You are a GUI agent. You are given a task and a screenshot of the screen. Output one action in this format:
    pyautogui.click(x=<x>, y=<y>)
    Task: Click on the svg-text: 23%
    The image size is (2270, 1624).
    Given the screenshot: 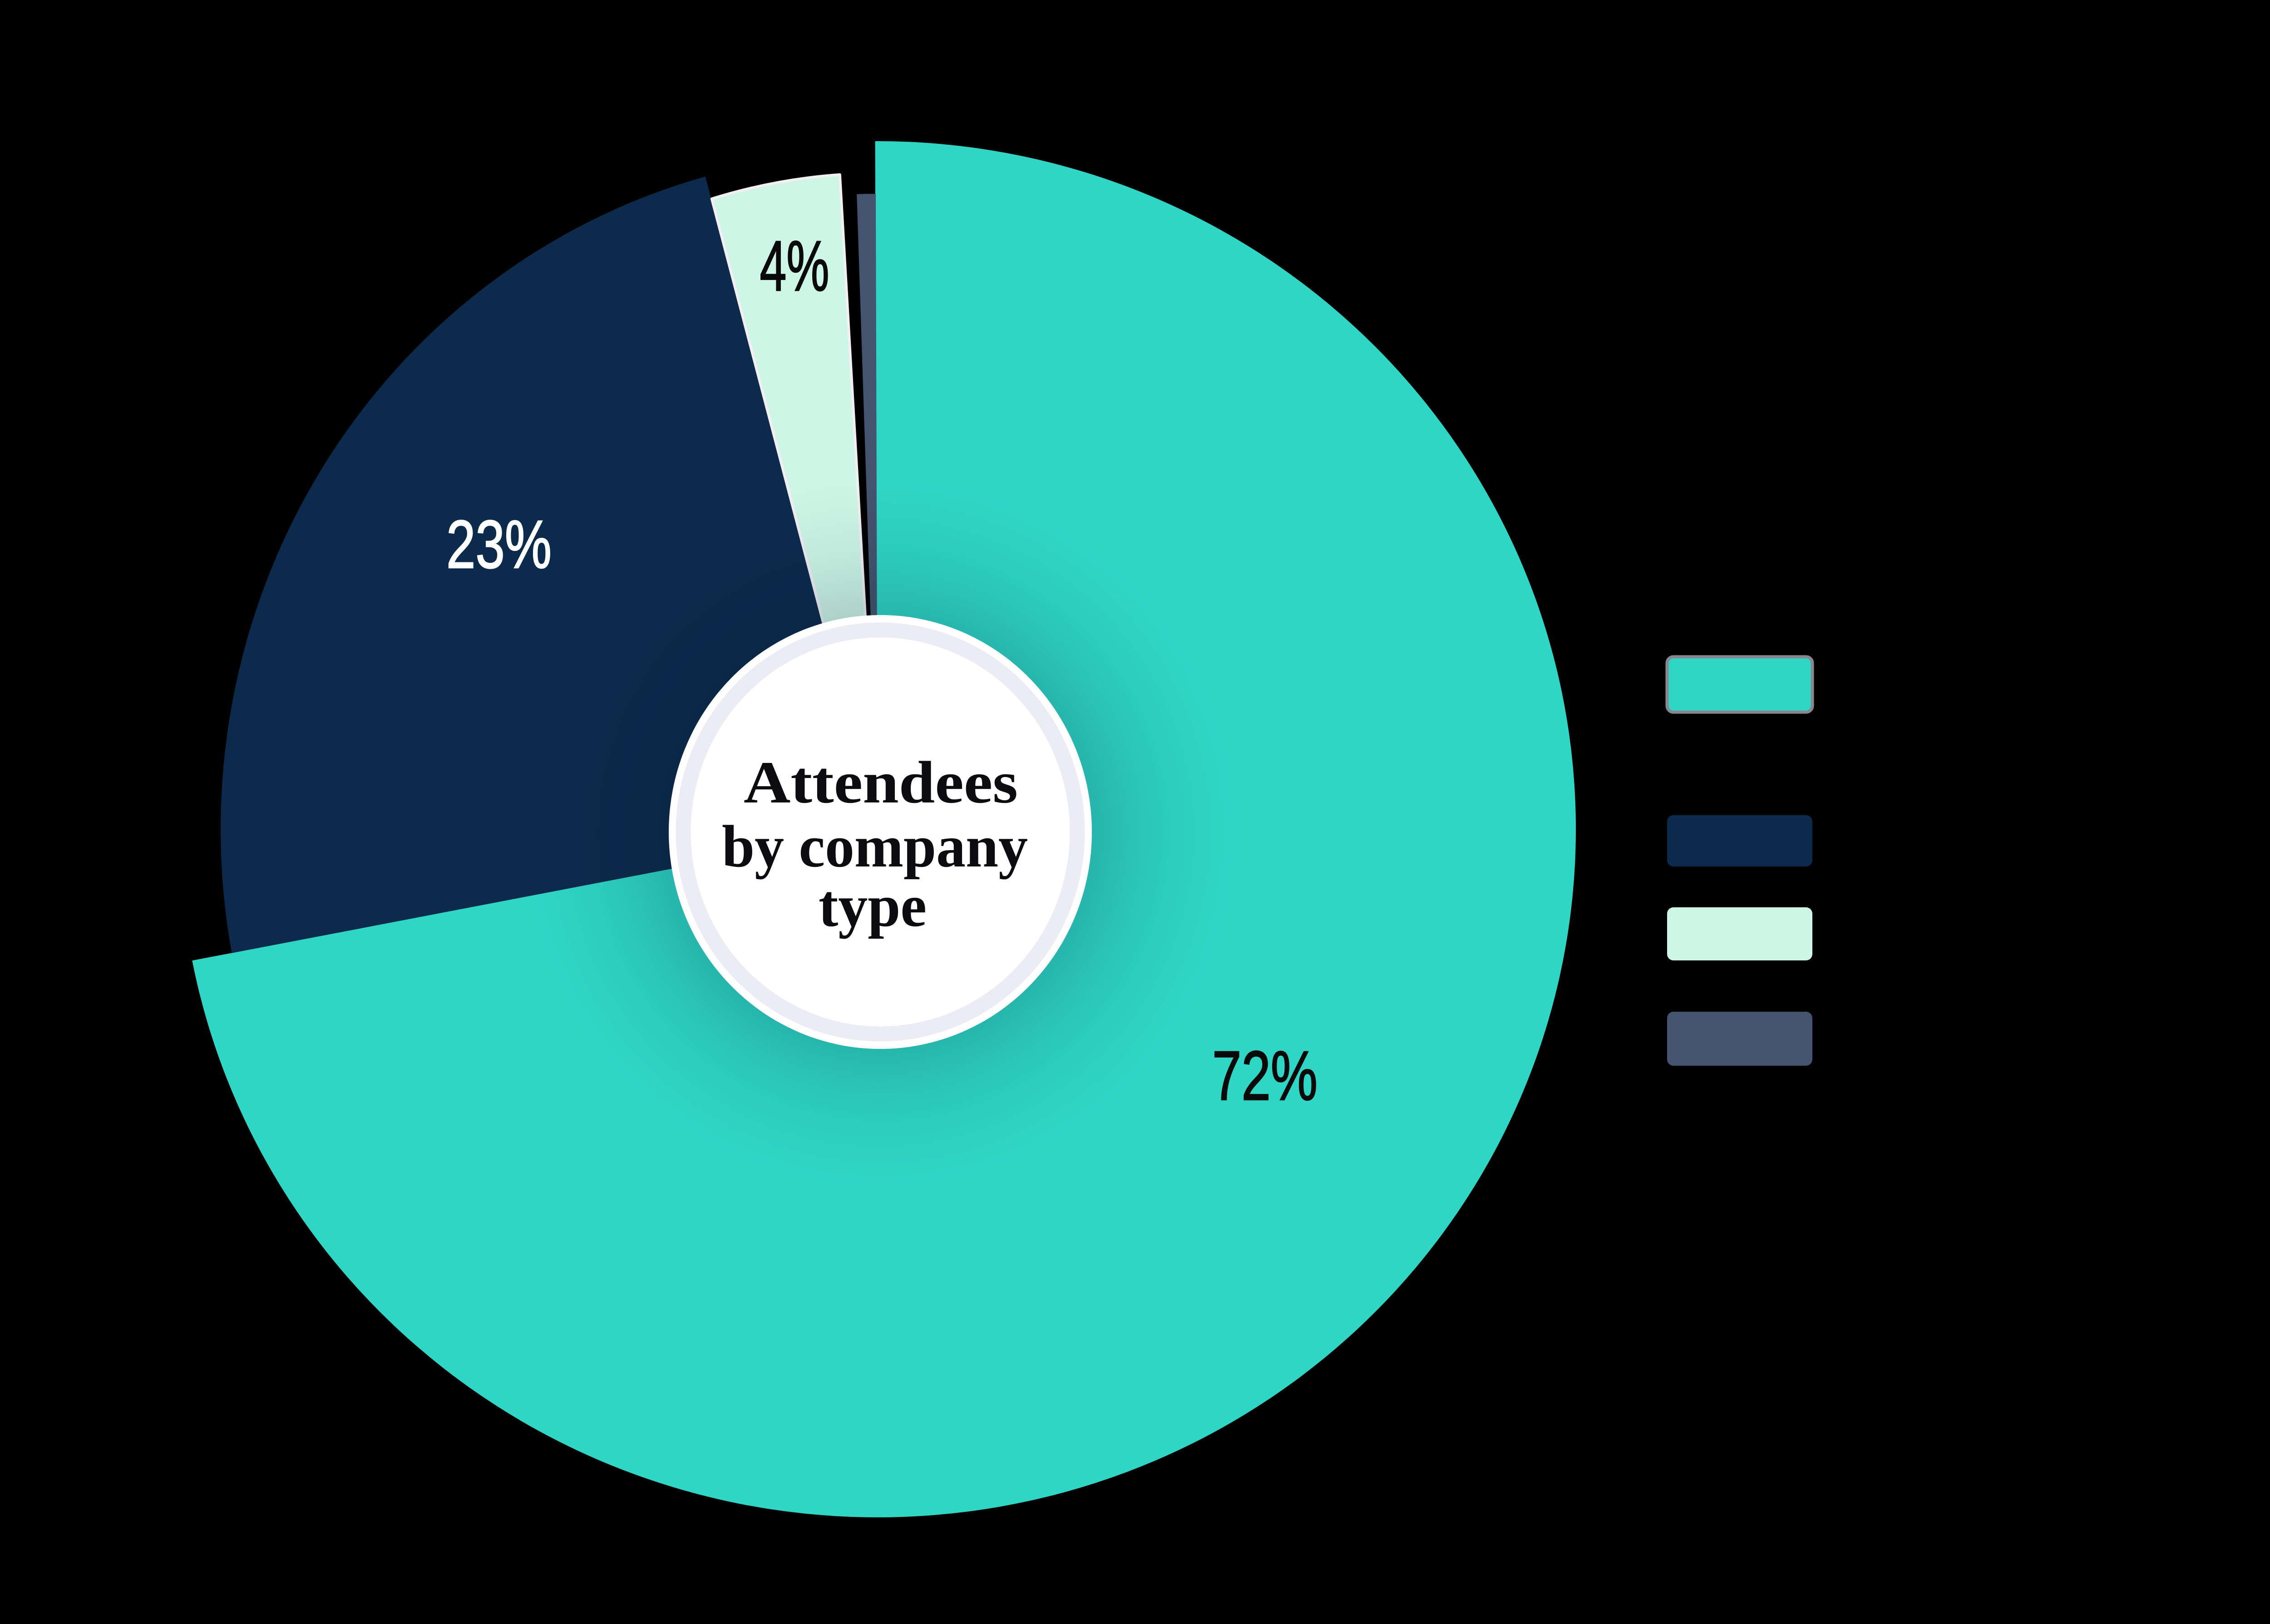 What is the action you would take?
    pyautogui.click(x=499, y=544)
    